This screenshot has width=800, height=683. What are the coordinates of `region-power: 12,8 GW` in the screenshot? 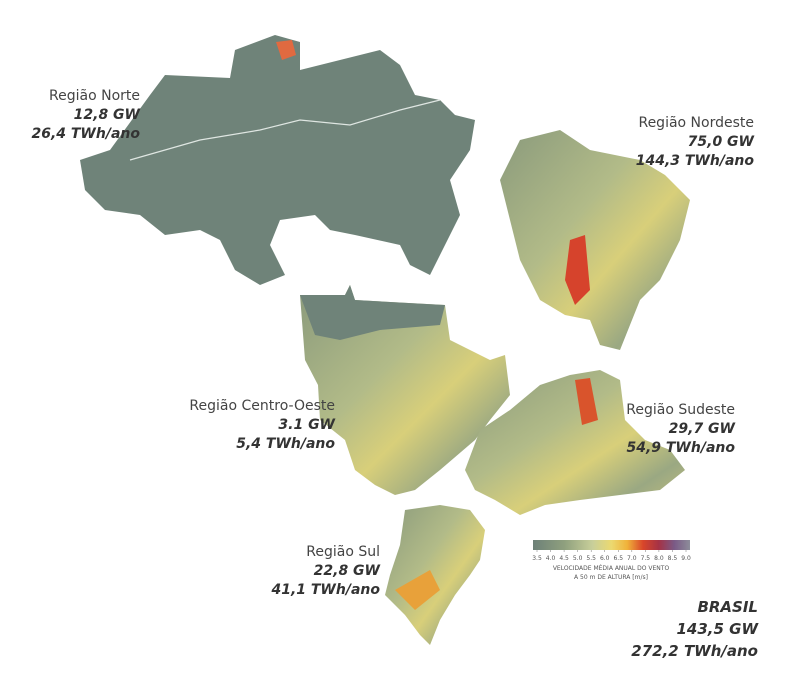 It's located at (107, 115).